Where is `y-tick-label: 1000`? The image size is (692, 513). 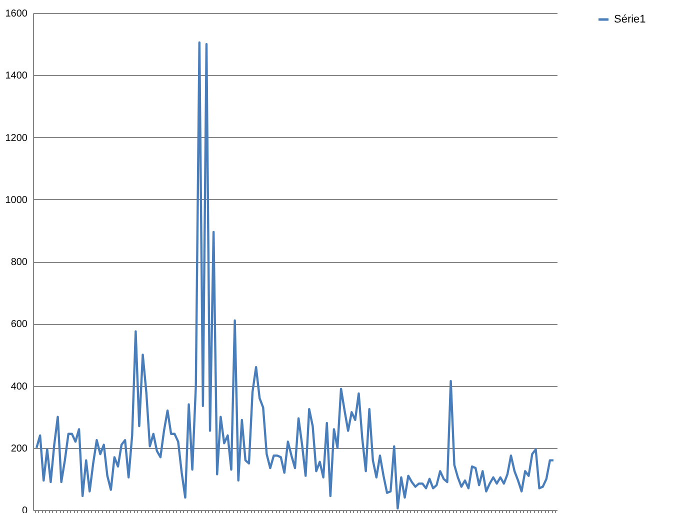 y-tick-label: 1000 is located at coordinates (16, 200).